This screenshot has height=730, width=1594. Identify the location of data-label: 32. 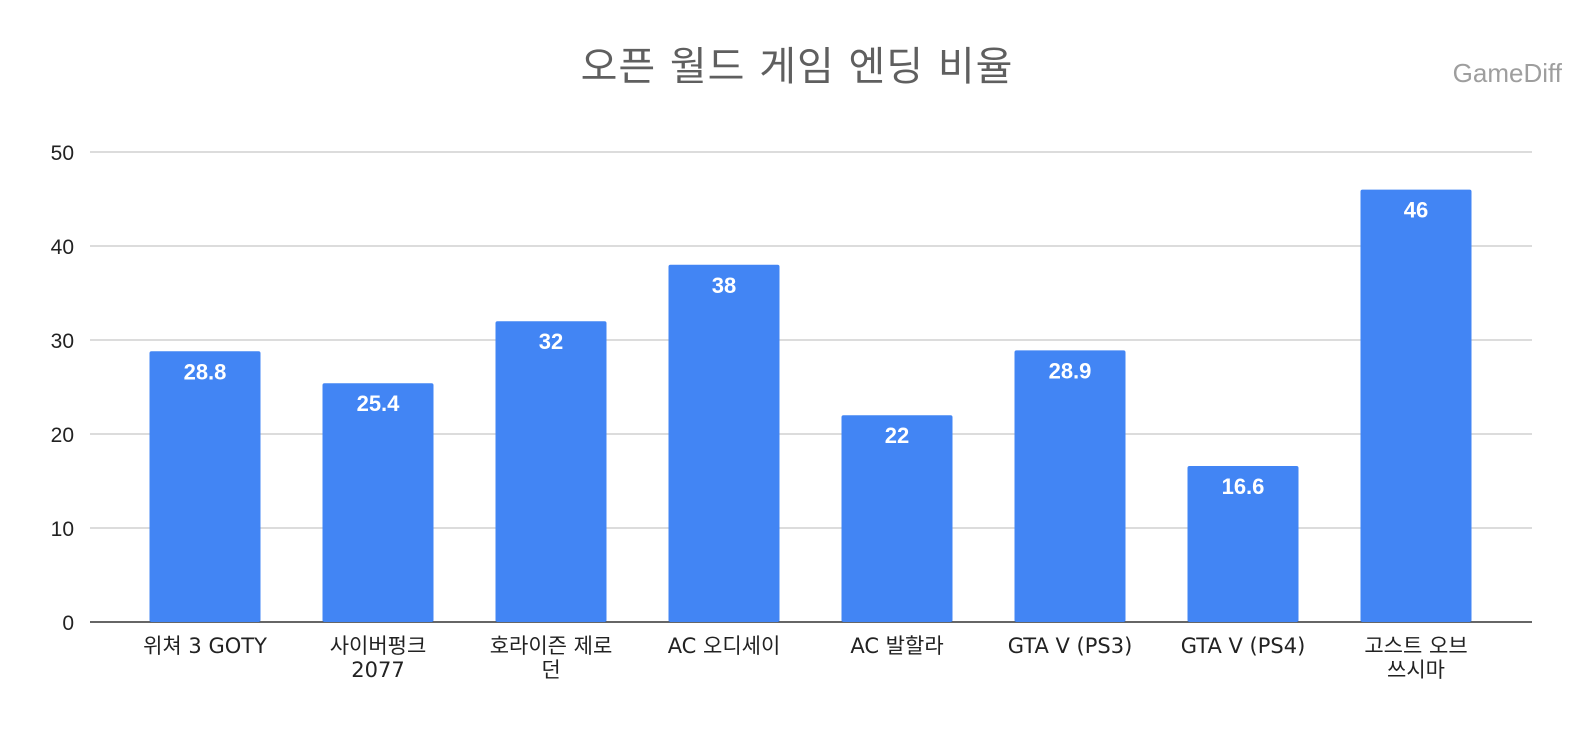
(551, 341).